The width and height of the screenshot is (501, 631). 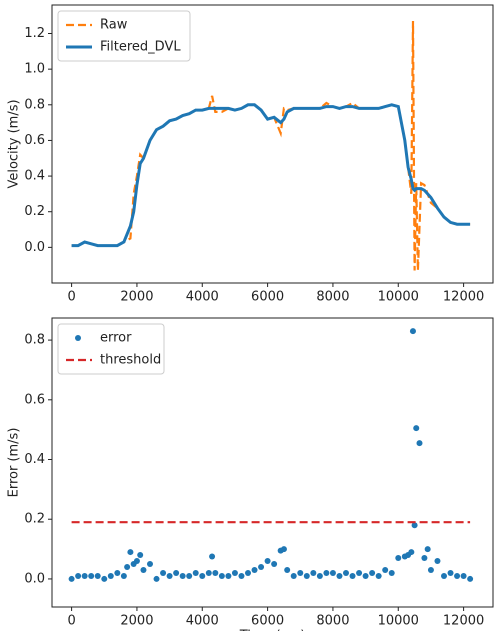 What do you see at coordinates (34, 176) in the screenshot?
I see `y-tick-label: 0.4` at bounding box center [34, 176].